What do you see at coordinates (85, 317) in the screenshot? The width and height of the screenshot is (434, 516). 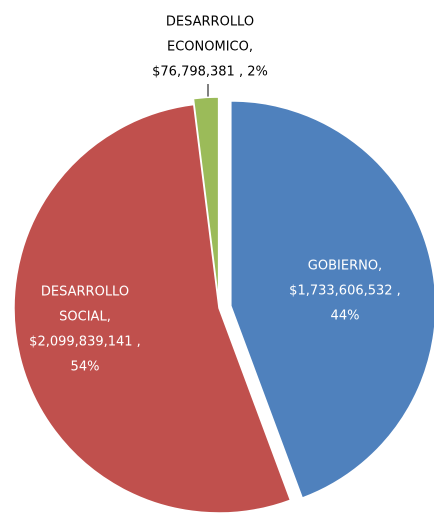 I see `slice-label: SOCIAL,` at bounding box center [85, 317].